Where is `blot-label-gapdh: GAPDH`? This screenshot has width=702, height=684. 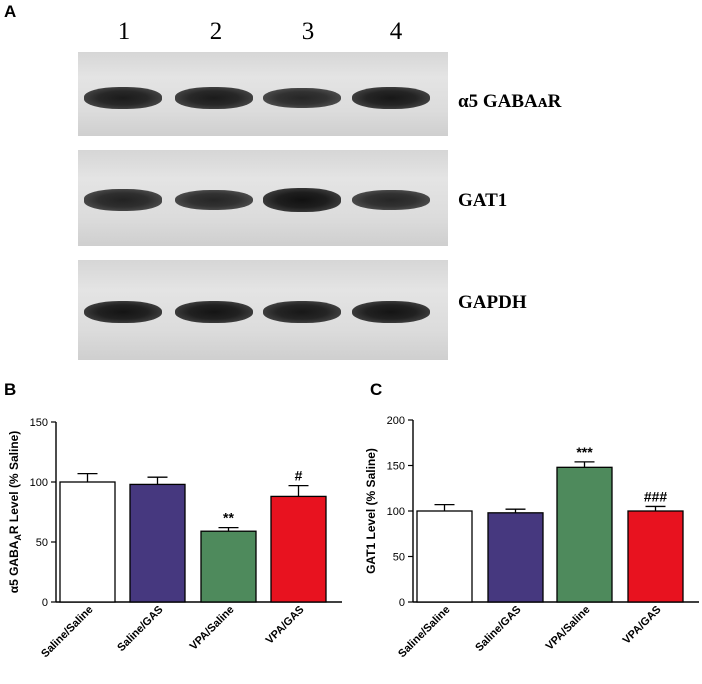
blot-label-gapdh: GAPDH is located at coordinates (492, 302).